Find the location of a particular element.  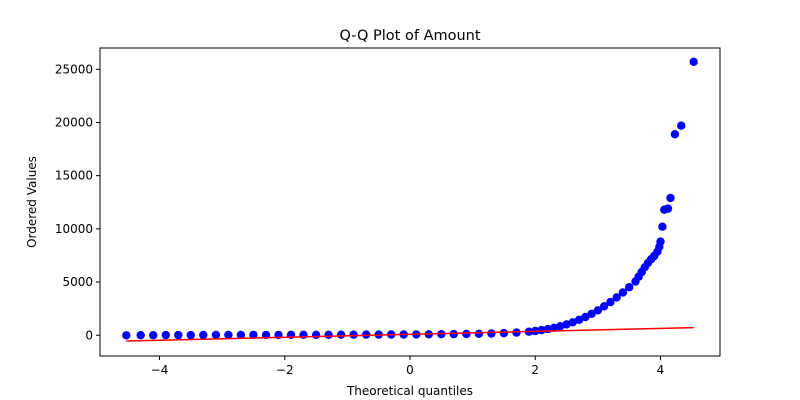

fit-line is located at coordinates (410, 334).